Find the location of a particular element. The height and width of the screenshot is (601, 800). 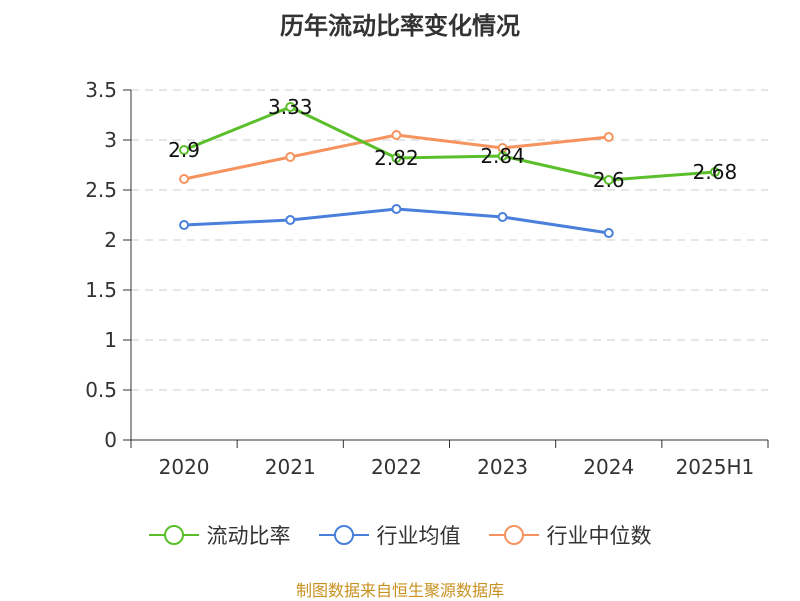

y-tick-label: 0.5 is located at coordinates (101, 390).